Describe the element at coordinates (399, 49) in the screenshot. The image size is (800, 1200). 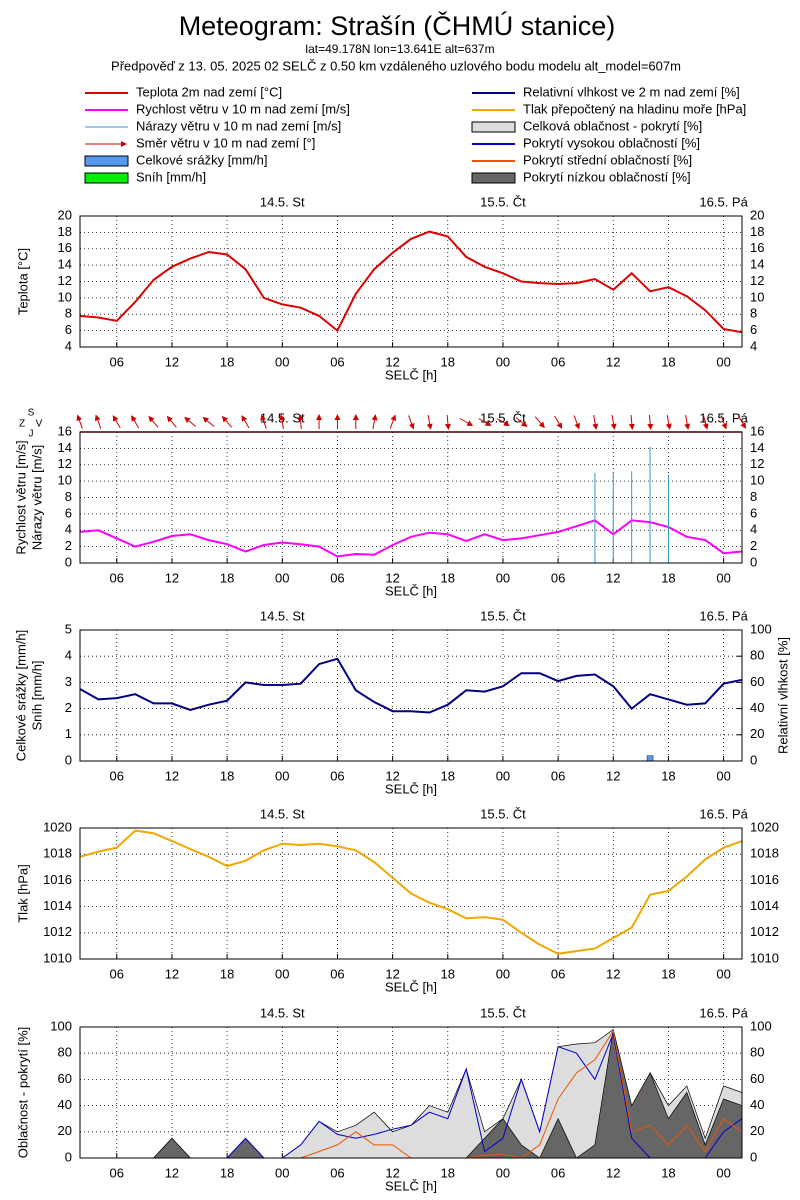
I see `location: lat=49.178N lon=13.641E alt=637m` at that location.